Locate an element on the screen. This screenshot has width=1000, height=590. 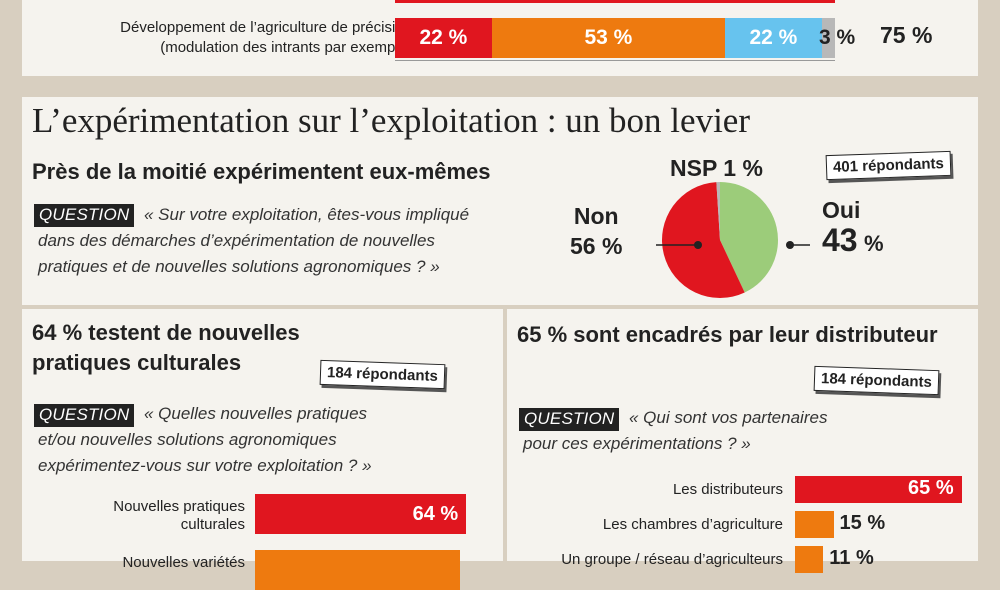
question-text-cont: pour ces expérimentations ? » is located at coordinates (637, 444).